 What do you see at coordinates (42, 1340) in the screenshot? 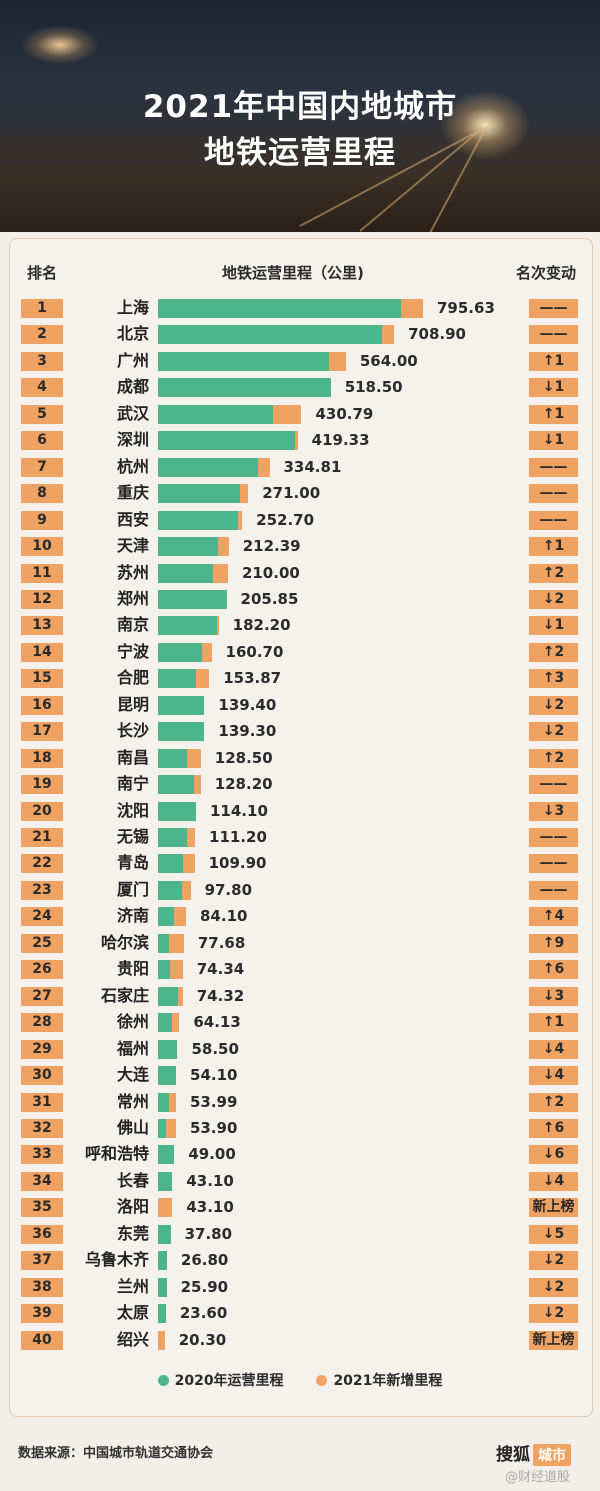
I see `rank-badge: 40` at bounding box center [42, 1340].